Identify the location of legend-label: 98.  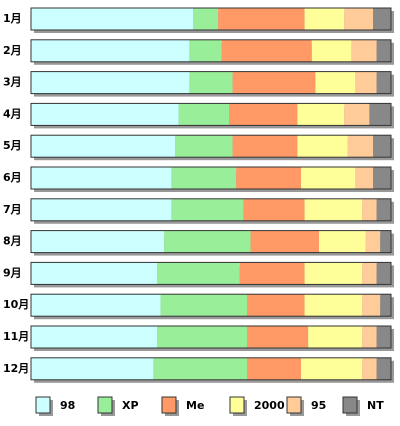
(67, 405).